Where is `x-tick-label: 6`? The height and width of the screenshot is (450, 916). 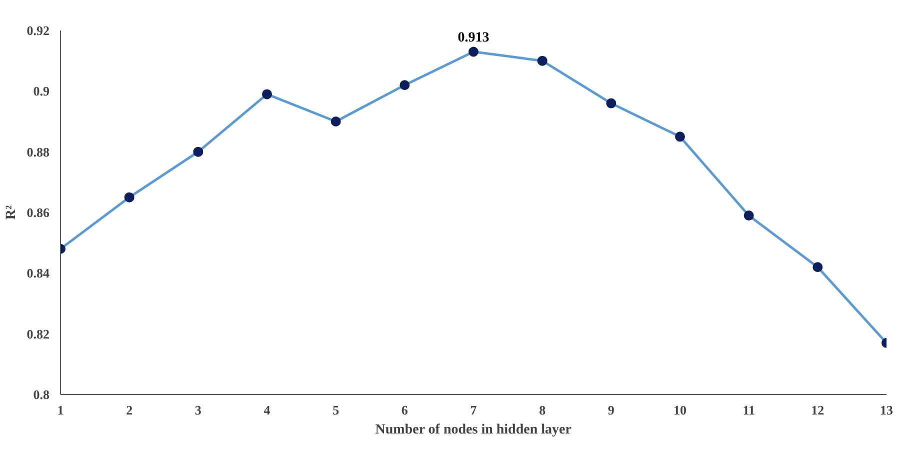 x-tick-label: 6 is located at coordinates (404, 410).